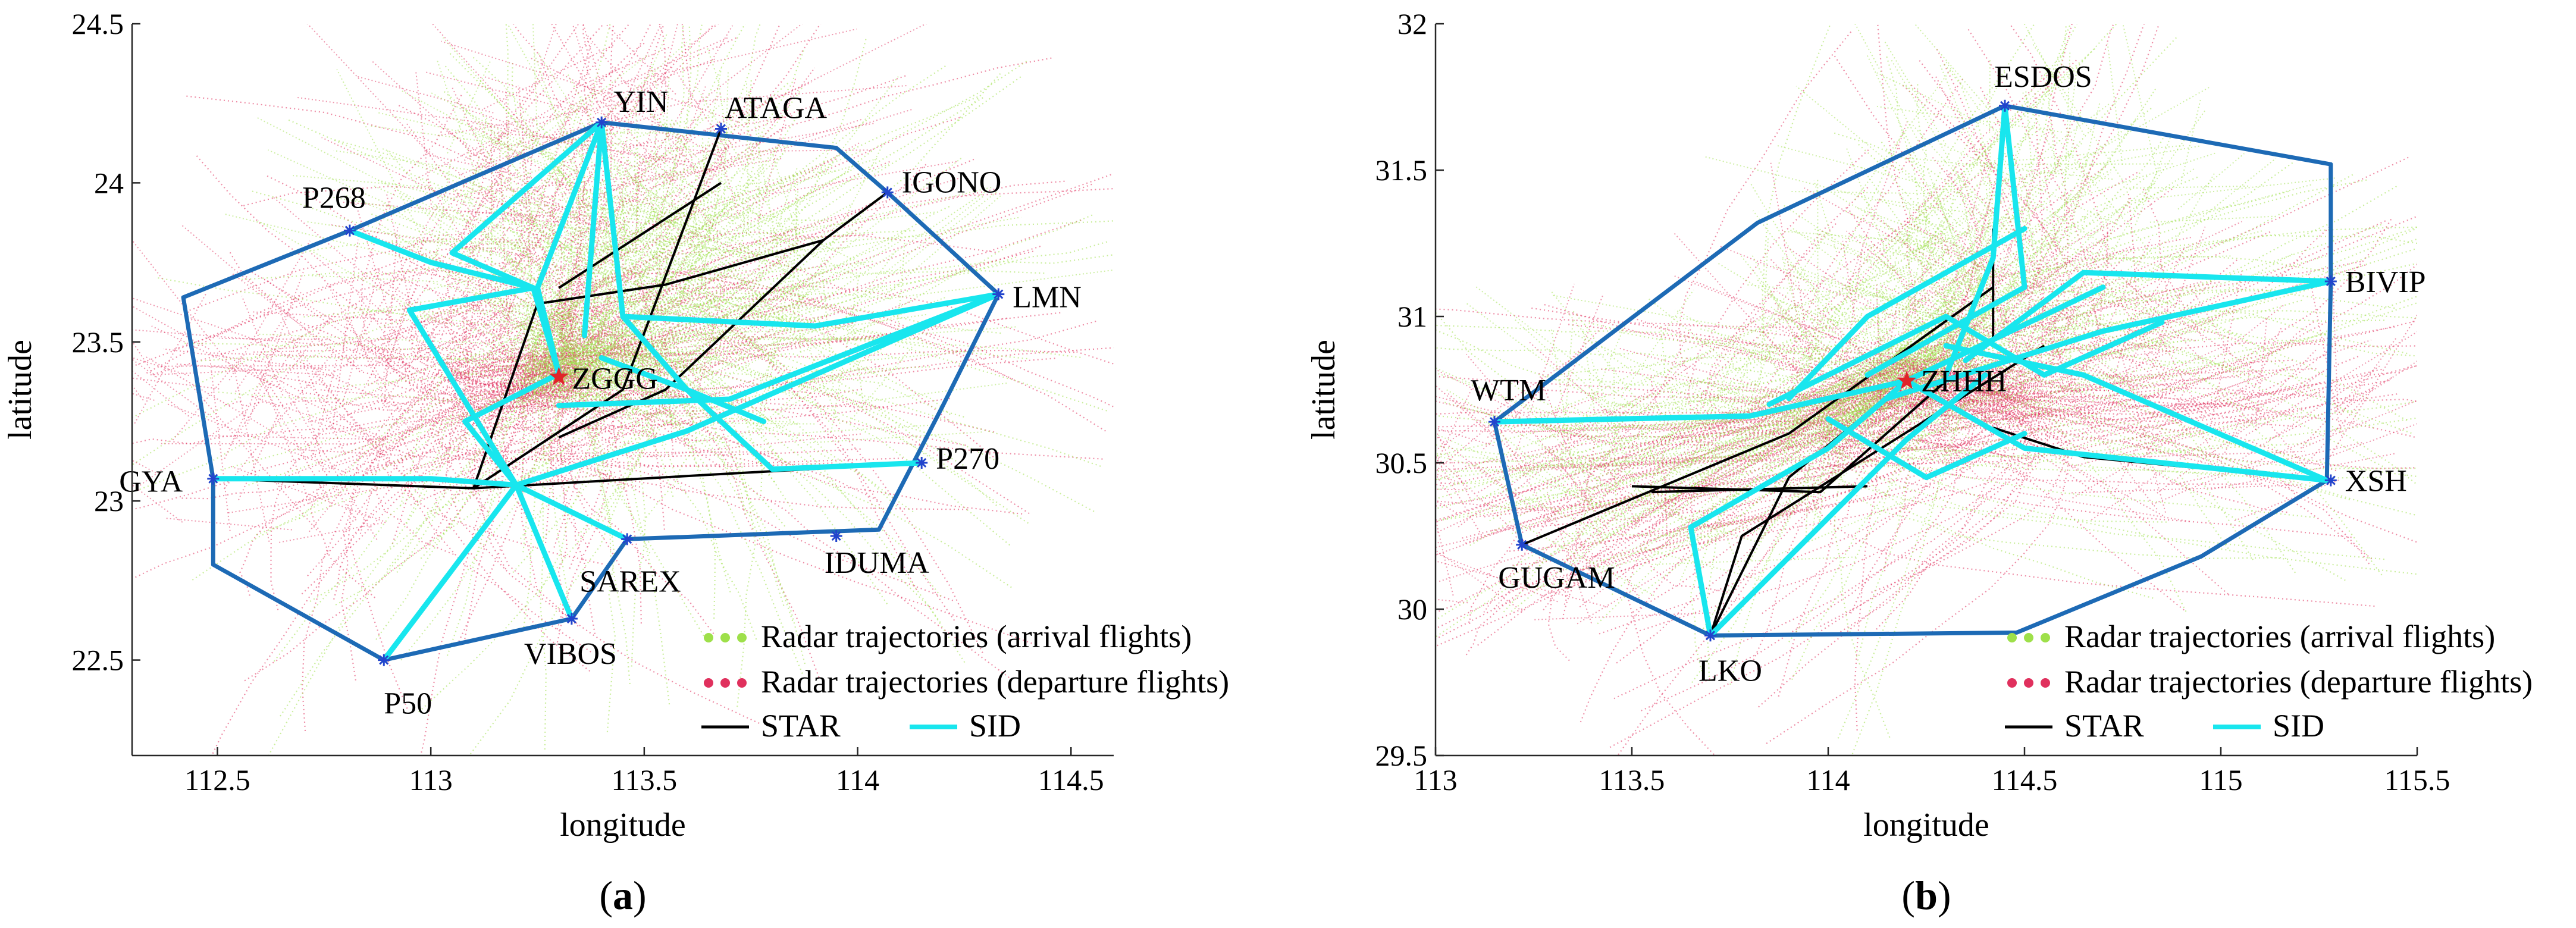 Image resolution: width=2576 pixels, height=928 pixels. What do you see at coordinates (559, 375) in the screenshot?
I see `airport-star-icon` at bounding box center [559, 375].